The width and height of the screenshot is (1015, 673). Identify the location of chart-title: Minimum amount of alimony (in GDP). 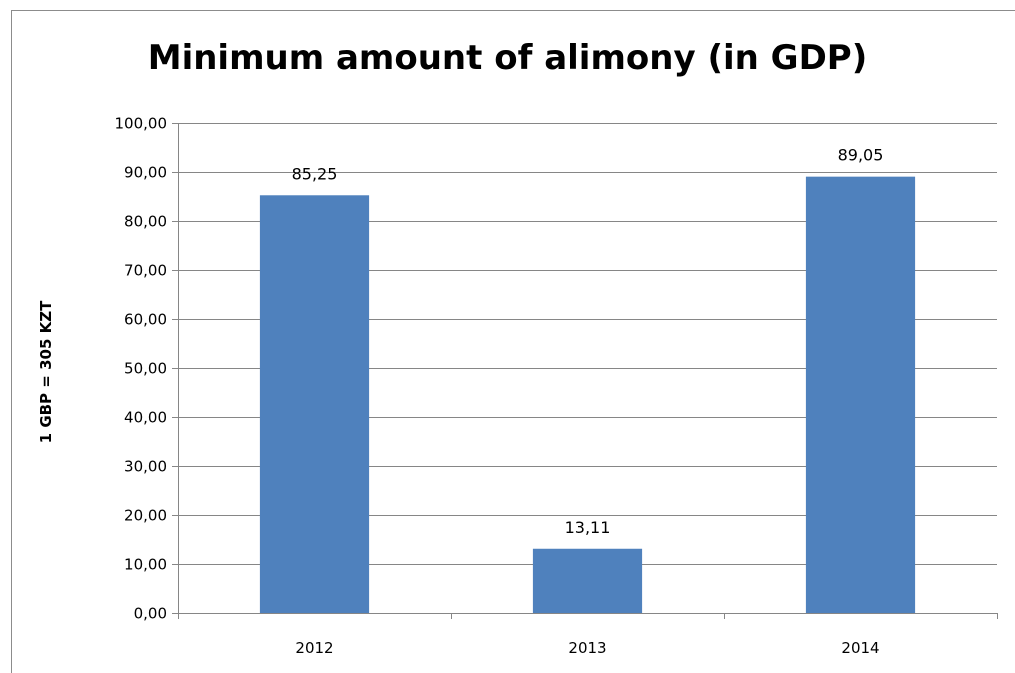
(507, 58).